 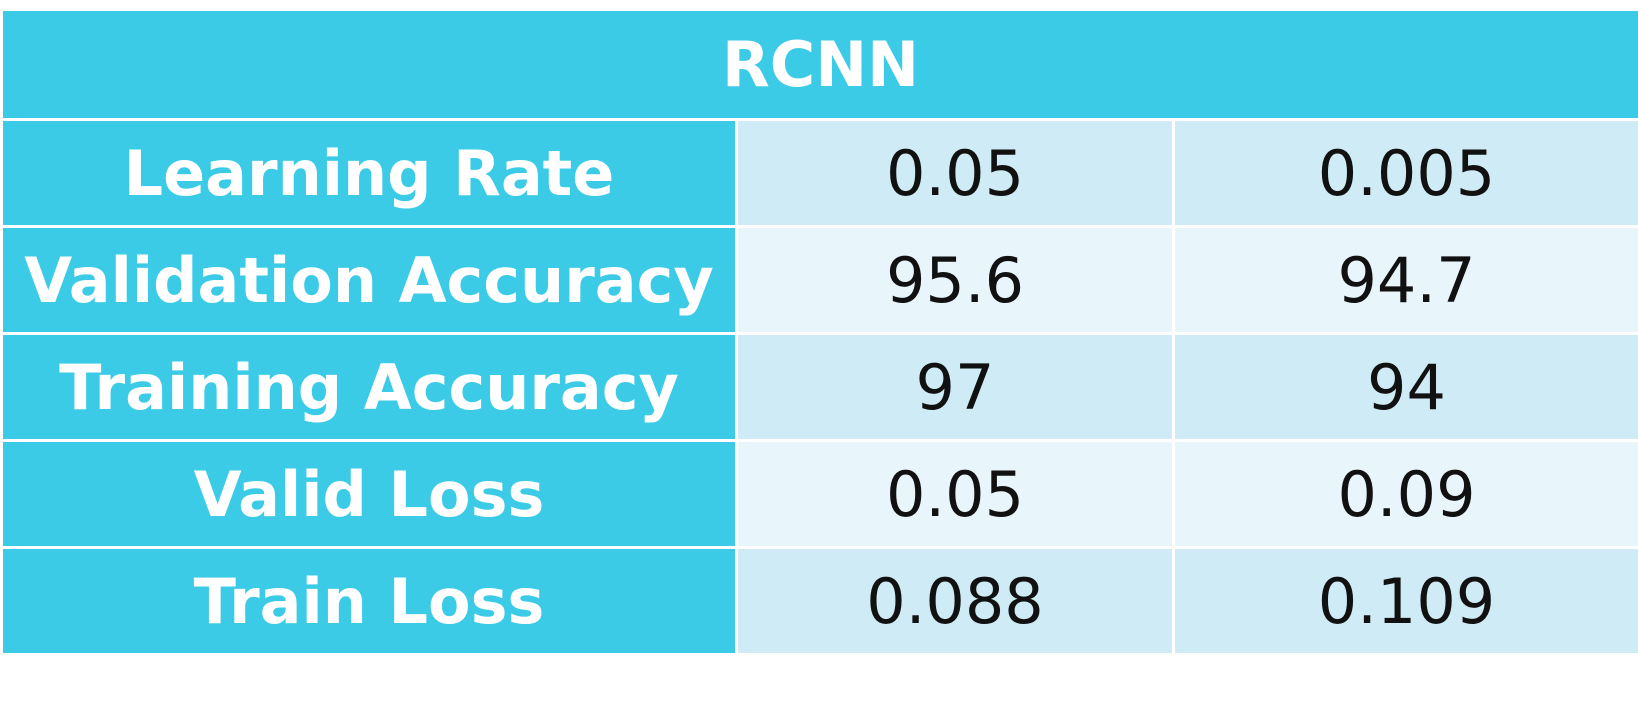 I want to click on value-cell: 97, so click(x=955, y=387).